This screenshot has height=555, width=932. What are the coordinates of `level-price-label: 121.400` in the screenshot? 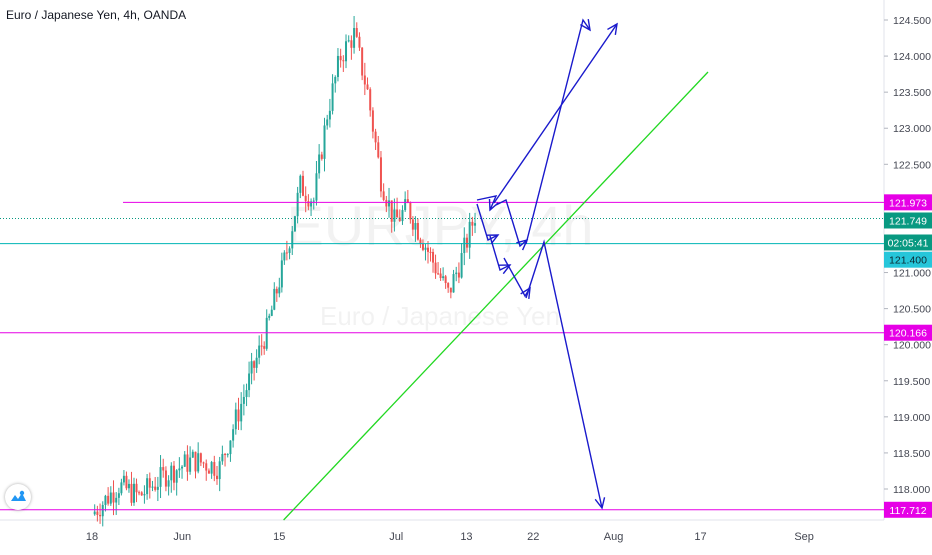 It's located at (908, 261).